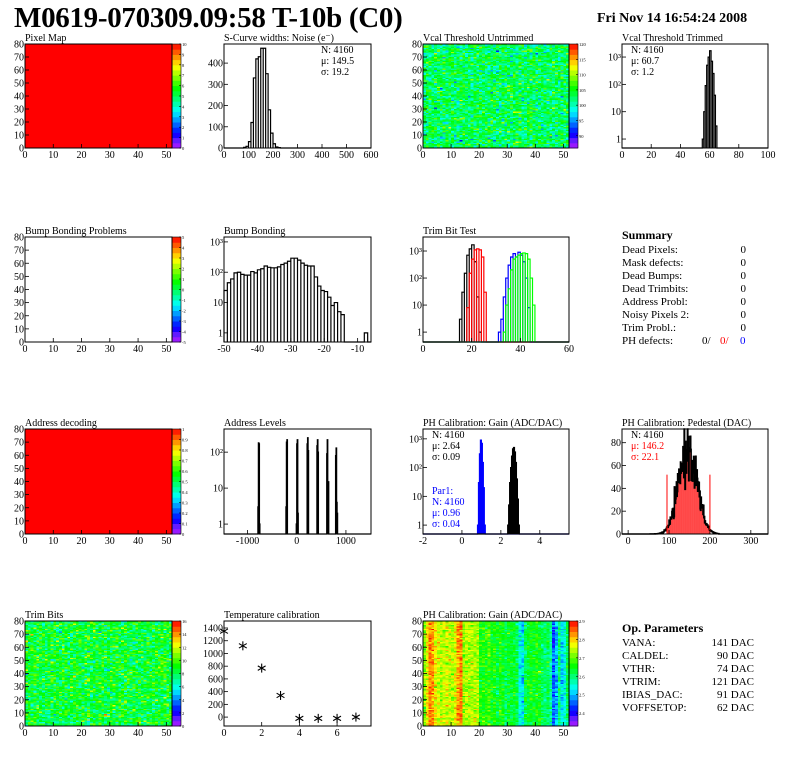  Describe the element at coordinates (185, 450) in the screenshot. I see `colorbar-tick-label: 0.8` at that location.